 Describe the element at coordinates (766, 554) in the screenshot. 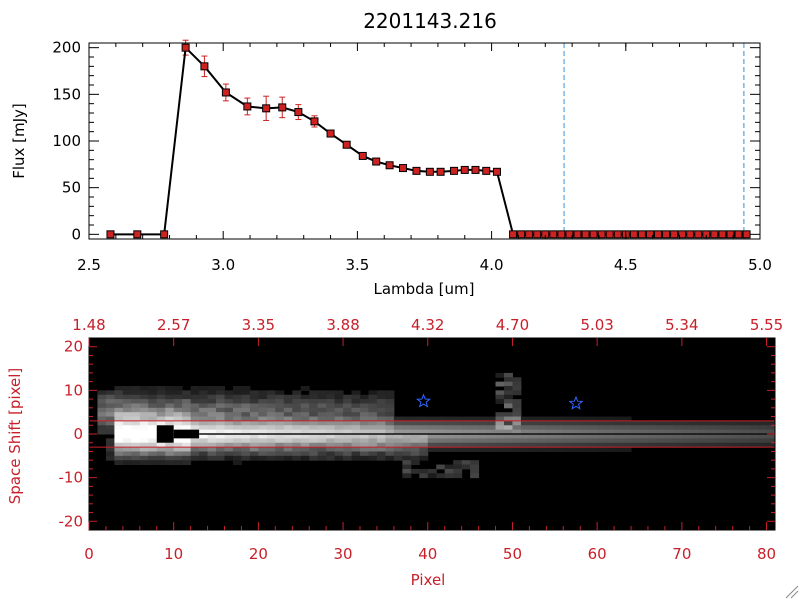

I see `heatmap-x-tick-label: 80` at that location.